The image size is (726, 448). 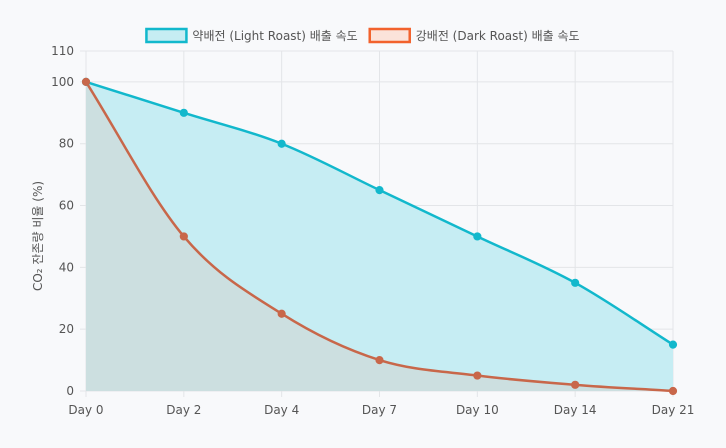 I want to click on x-tick-label: Day 21, so click(x=673, y=410).